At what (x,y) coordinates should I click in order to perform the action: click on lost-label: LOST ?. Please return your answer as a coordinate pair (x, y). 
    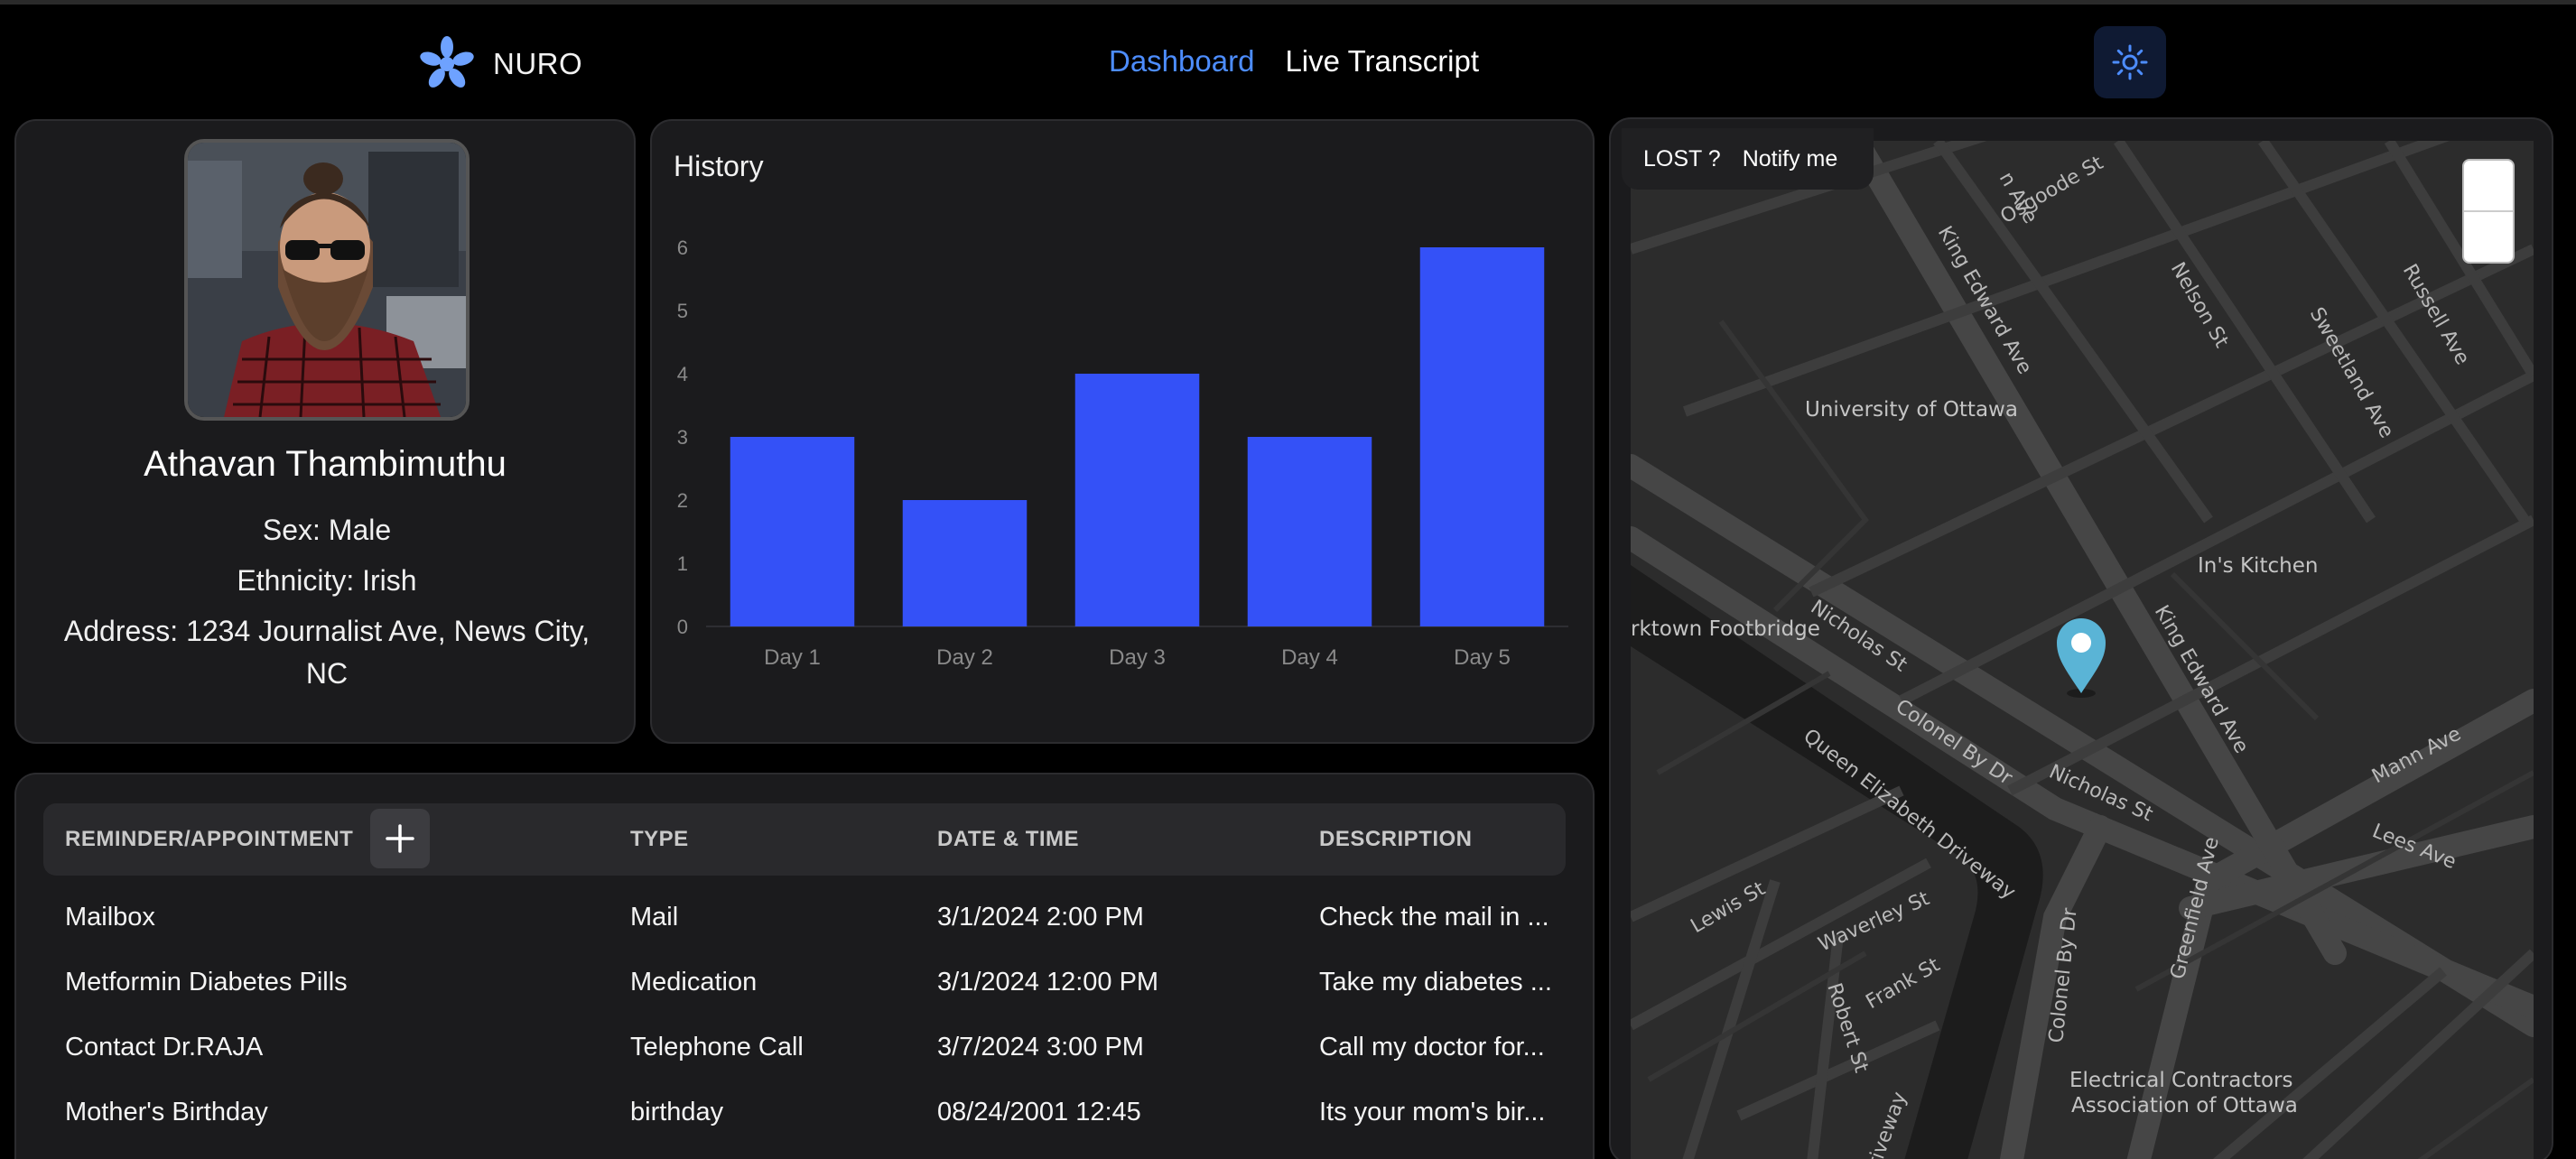
    Looking at the image, I should click on (1682, 158).